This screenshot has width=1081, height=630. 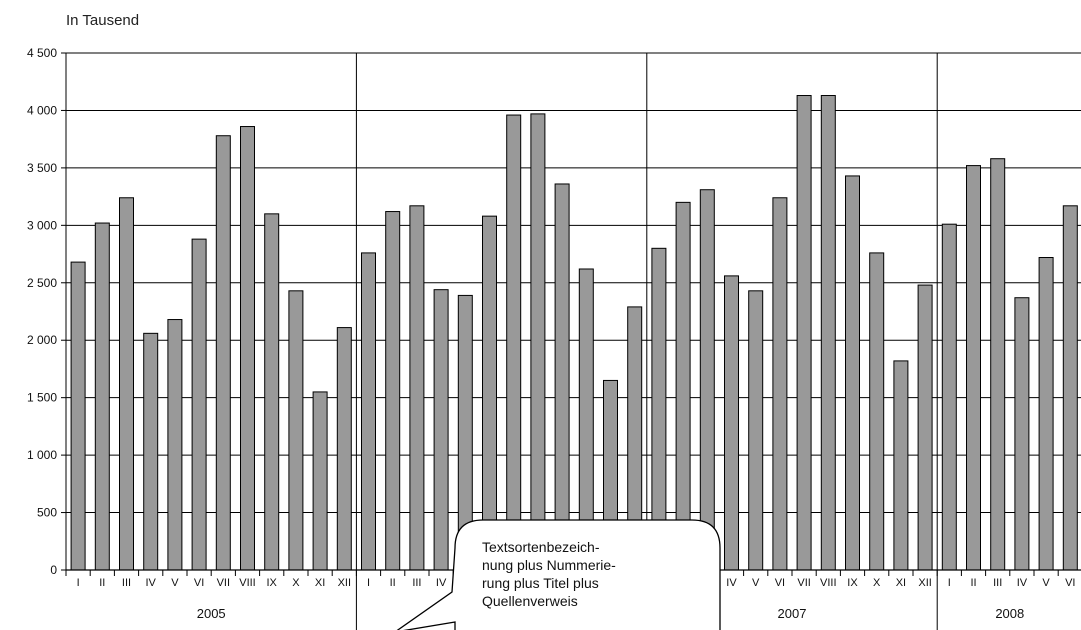 I want to click on y-tick-label: 4 500, so click(x=42, y=53).